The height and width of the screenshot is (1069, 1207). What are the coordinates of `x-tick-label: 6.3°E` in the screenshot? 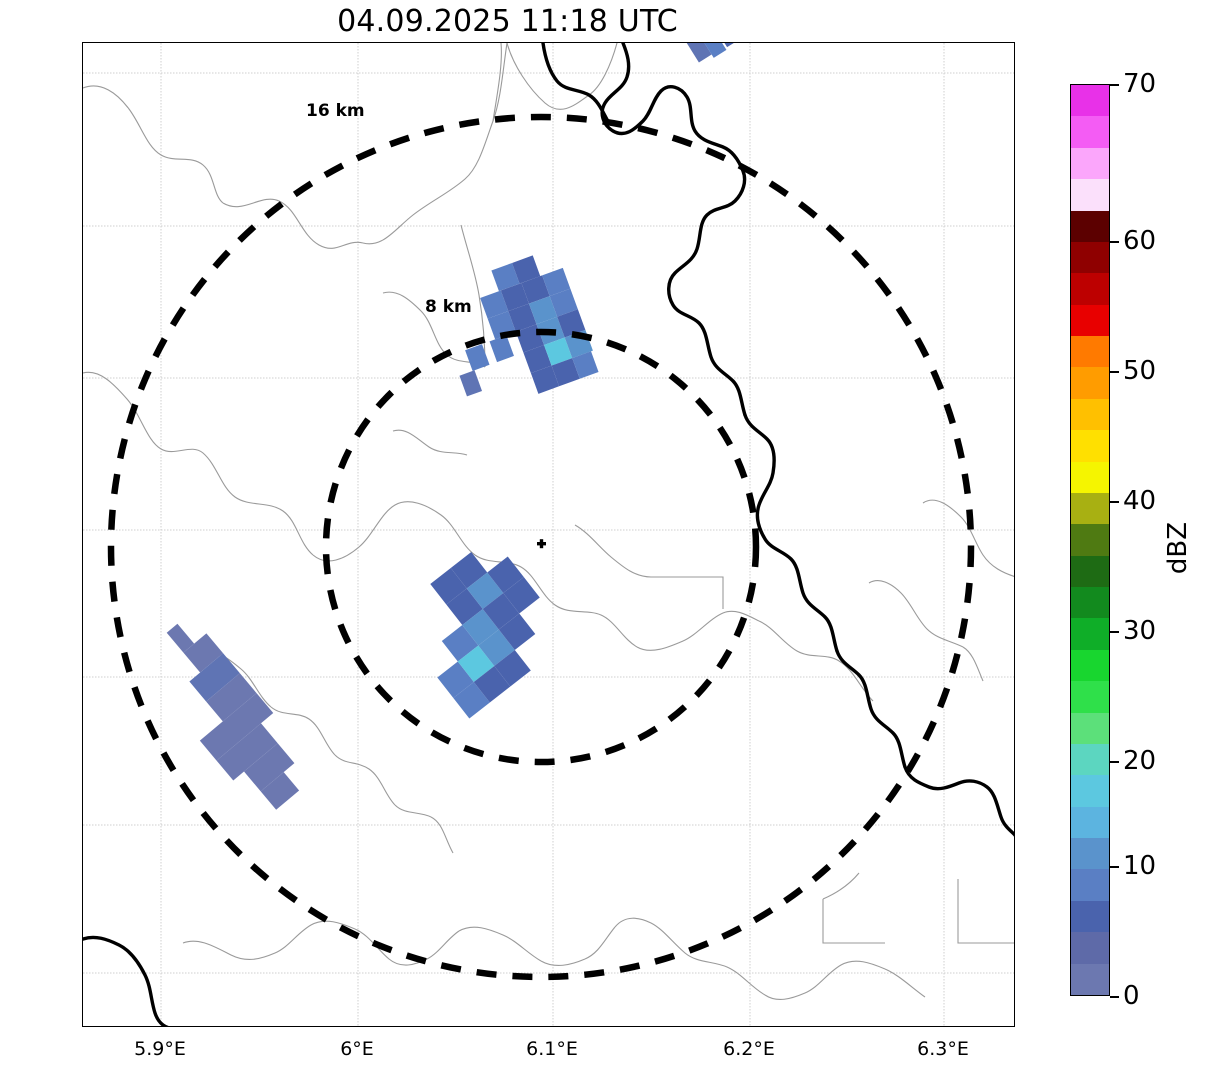 It's located at (943, 1049).